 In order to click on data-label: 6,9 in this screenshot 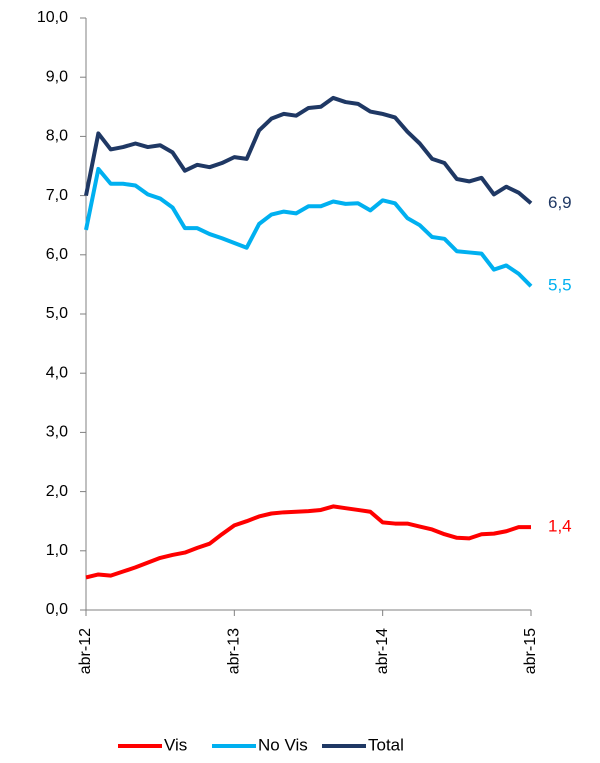, I will do `click(560, 202)`.